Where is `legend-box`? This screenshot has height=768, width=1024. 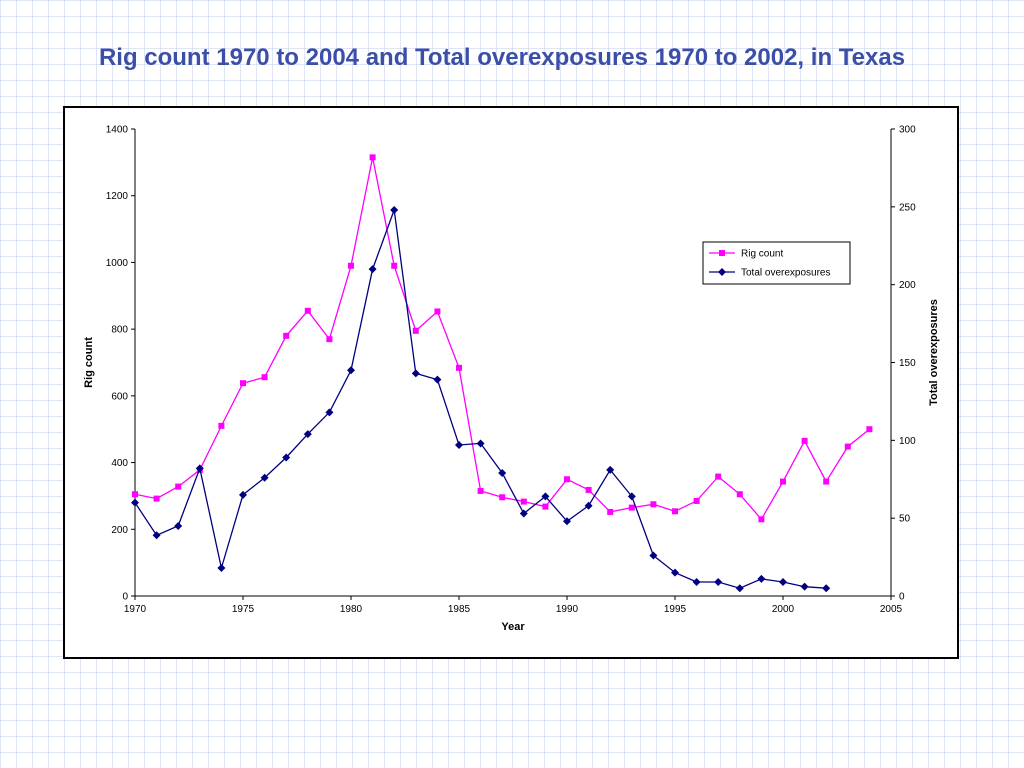 legend-box is located at coordinates (776, 263).